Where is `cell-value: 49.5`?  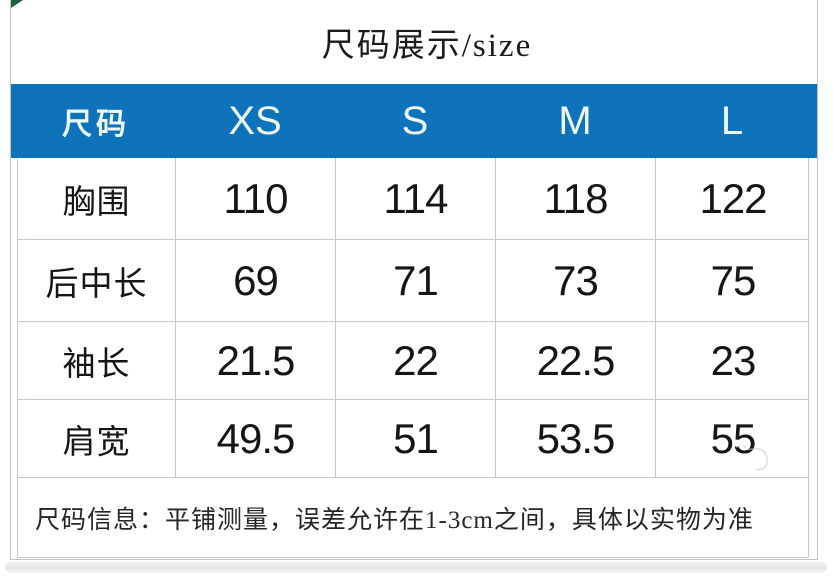
cell-value: 49.5 is located at coordinates (256, 438).